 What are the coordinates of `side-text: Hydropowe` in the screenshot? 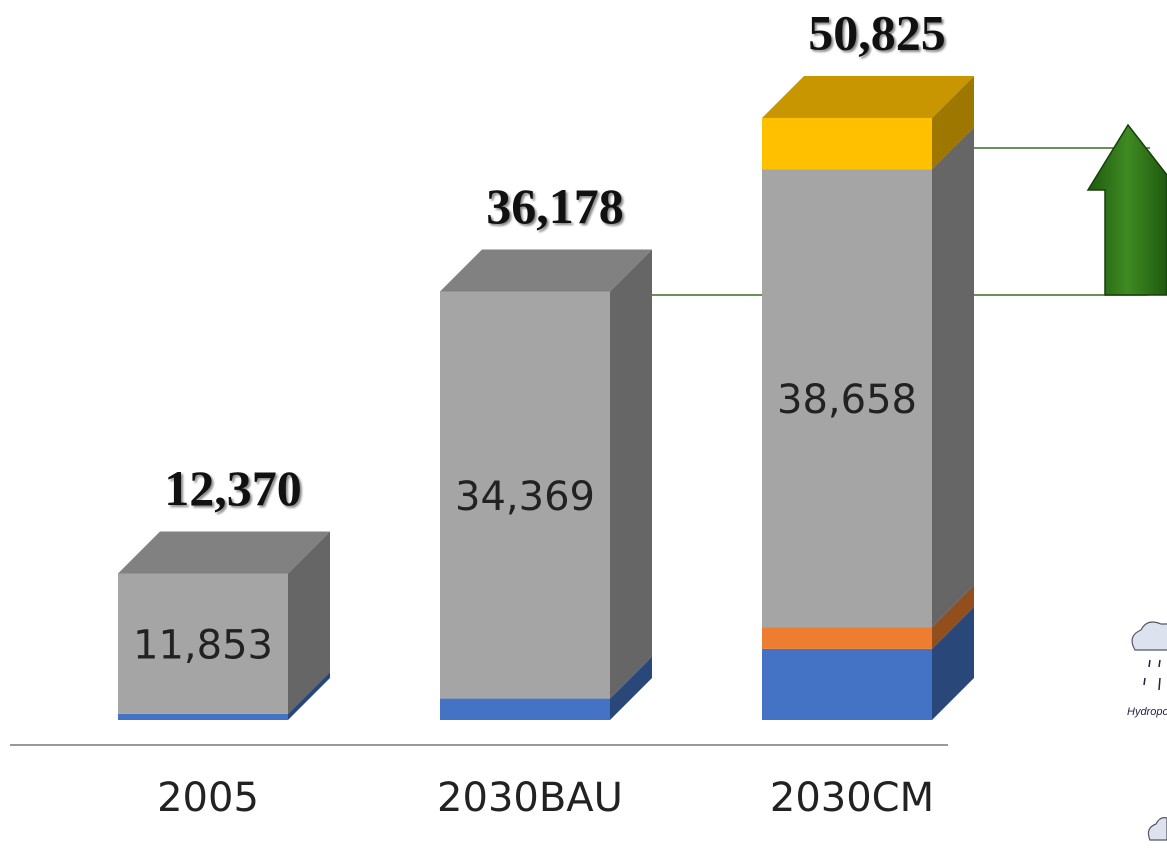 It's located at (1147, 712).